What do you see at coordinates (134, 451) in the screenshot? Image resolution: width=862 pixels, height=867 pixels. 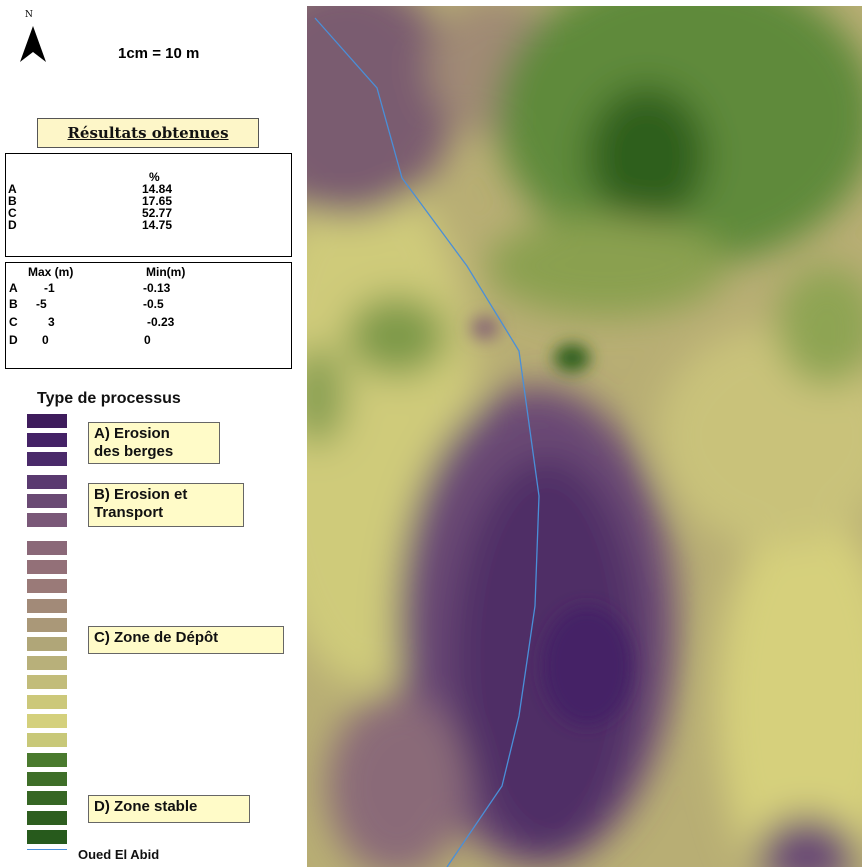 I see `class-label-a-line2: des berges` at bounding box center [134, 451].